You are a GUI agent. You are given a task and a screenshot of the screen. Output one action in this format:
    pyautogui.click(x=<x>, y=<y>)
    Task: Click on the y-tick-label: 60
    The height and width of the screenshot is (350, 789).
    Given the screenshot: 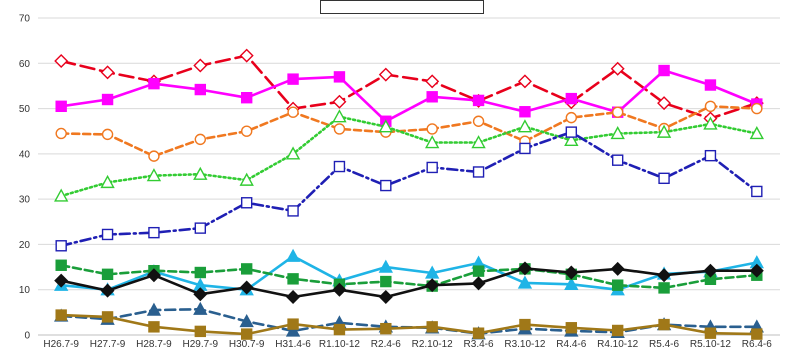 What is the action you would take?
    pyautogui.click(x=25, y=64)
    